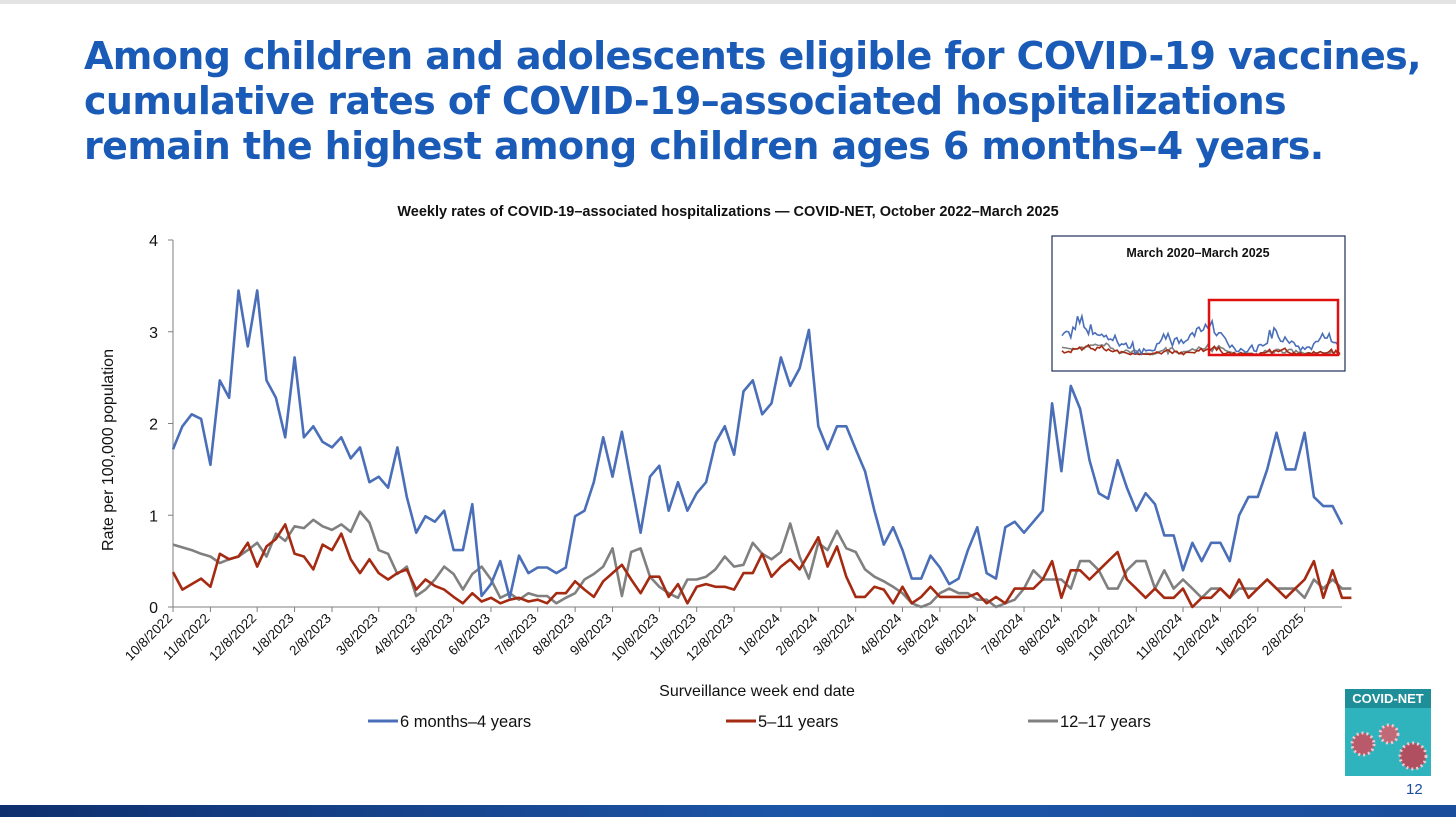  Describe the element at coordinates (1388, 698) in the screenshot. I see `logo-label: COVID-NET` at that location.